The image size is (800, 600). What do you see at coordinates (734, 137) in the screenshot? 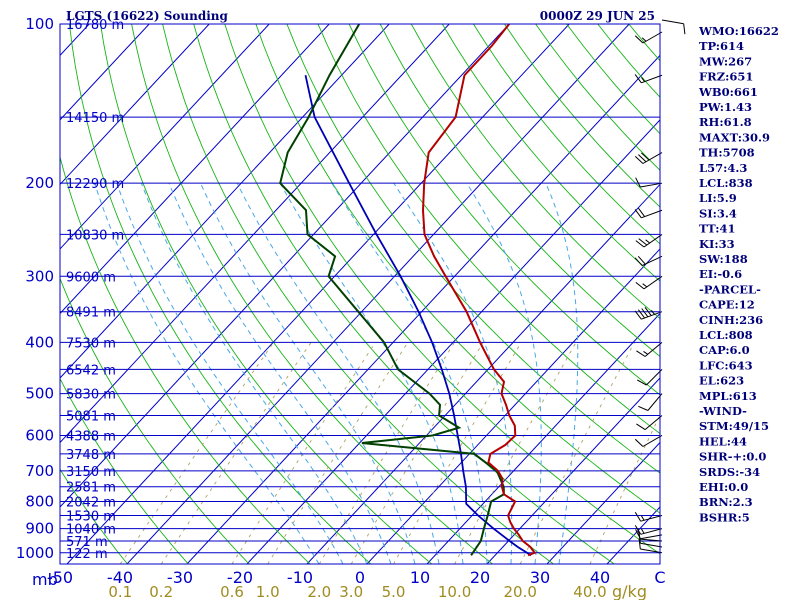
I see `index-value: MAXT:30.9` at bounding box center [734, 137].